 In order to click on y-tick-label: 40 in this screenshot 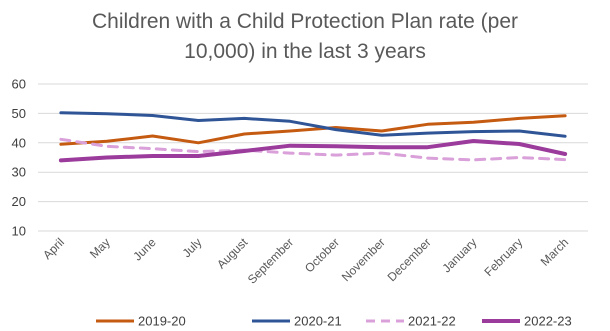, I will do `click(19, 142)`.